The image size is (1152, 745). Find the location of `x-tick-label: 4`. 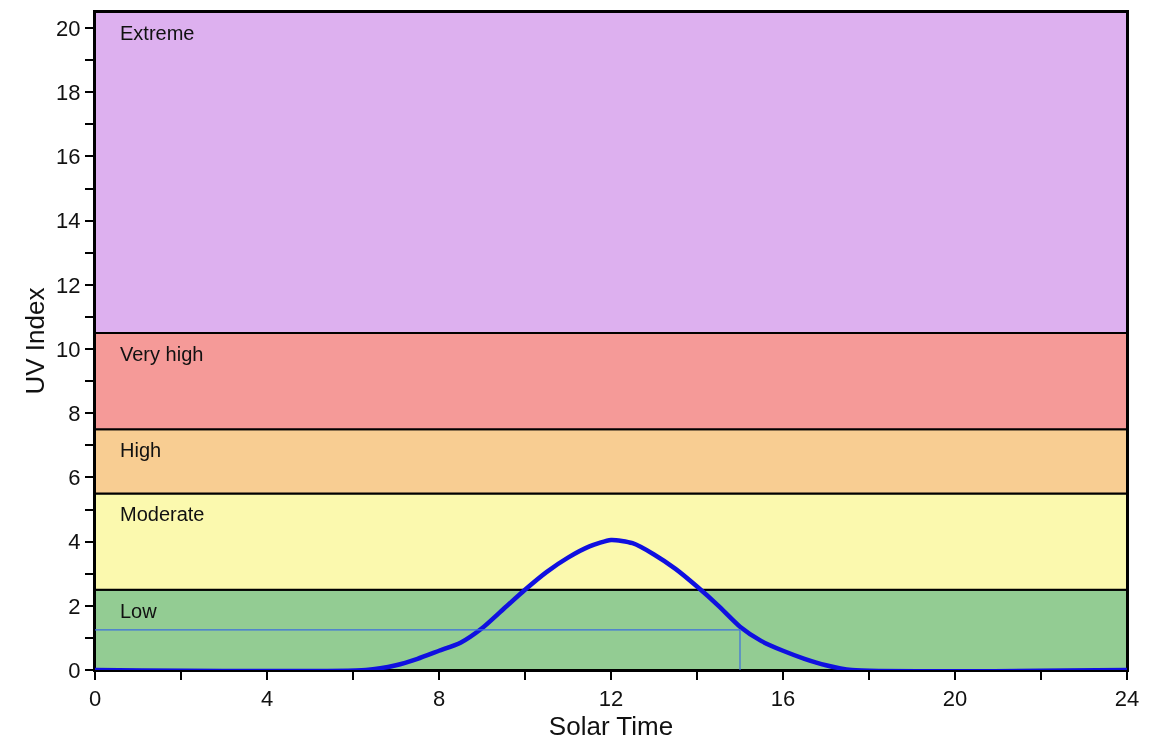

x-tick-label: 4 is located at coordinates (267, 699).